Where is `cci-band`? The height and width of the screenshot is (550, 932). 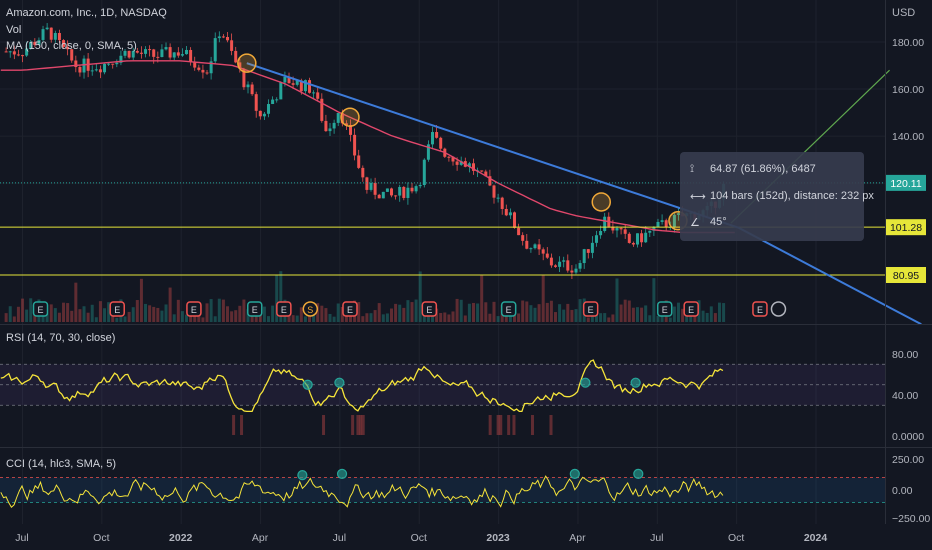
cci-band is located at coordinates (442, 490).